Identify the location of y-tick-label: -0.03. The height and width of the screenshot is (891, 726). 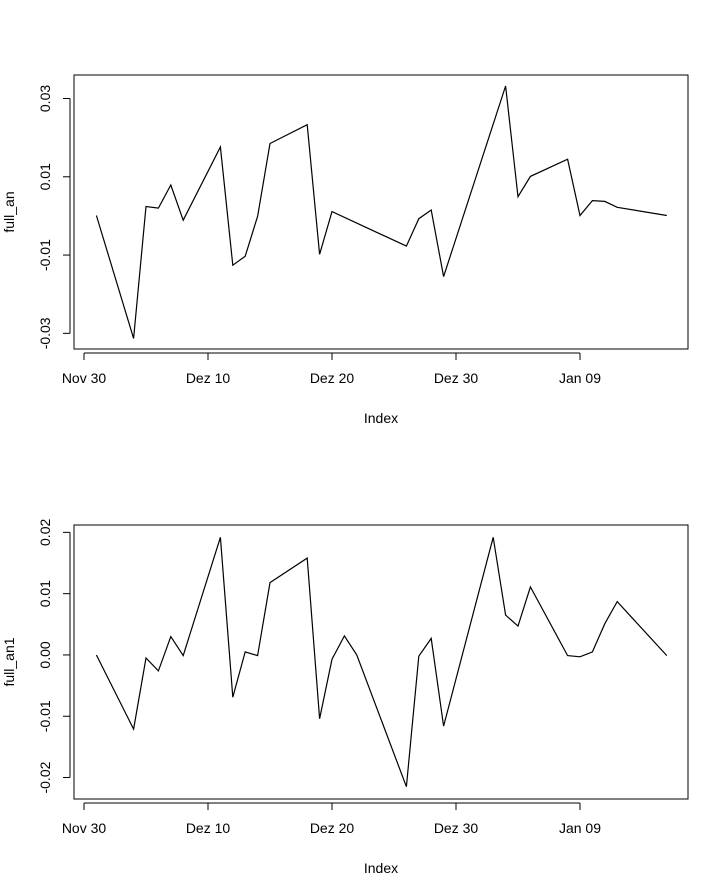
(45, 333).